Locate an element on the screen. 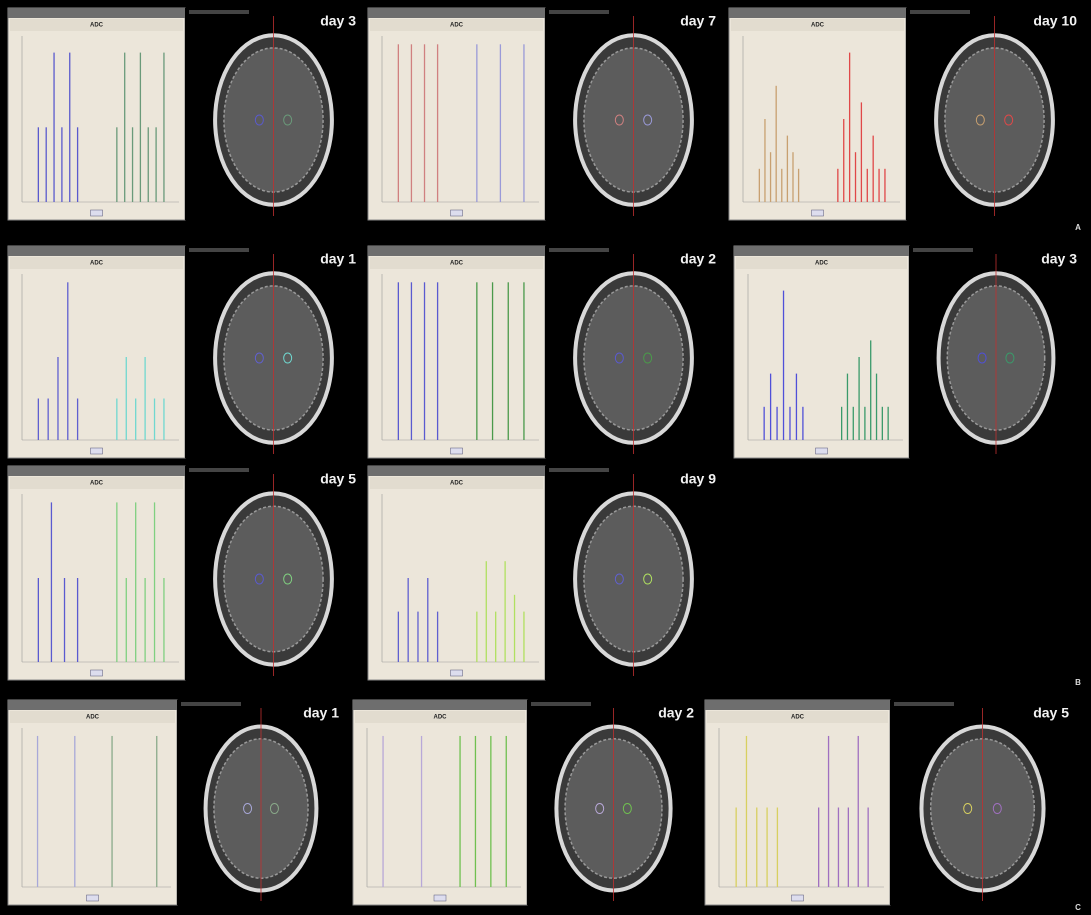  panel-letter: B is located at coordinates (1078, 682).